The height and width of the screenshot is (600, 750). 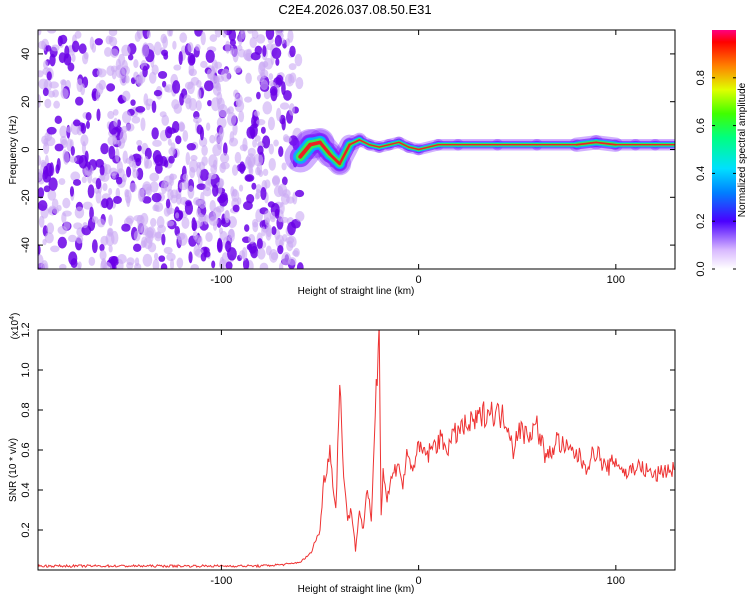 What do you see at coordinates (26, 489) in the screenshot?
I see `bot-ytick-label: 0.4` at bounding box center [26, 489].